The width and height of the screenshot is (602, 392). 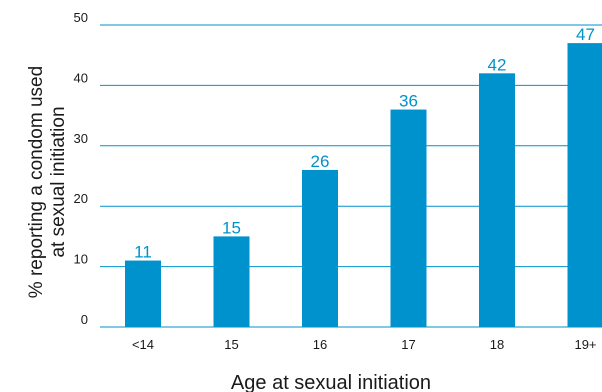 What do you see at coordinates (497, 64) in the screenshot?
I see `data-label: 42` at bounding box center [497, 64].